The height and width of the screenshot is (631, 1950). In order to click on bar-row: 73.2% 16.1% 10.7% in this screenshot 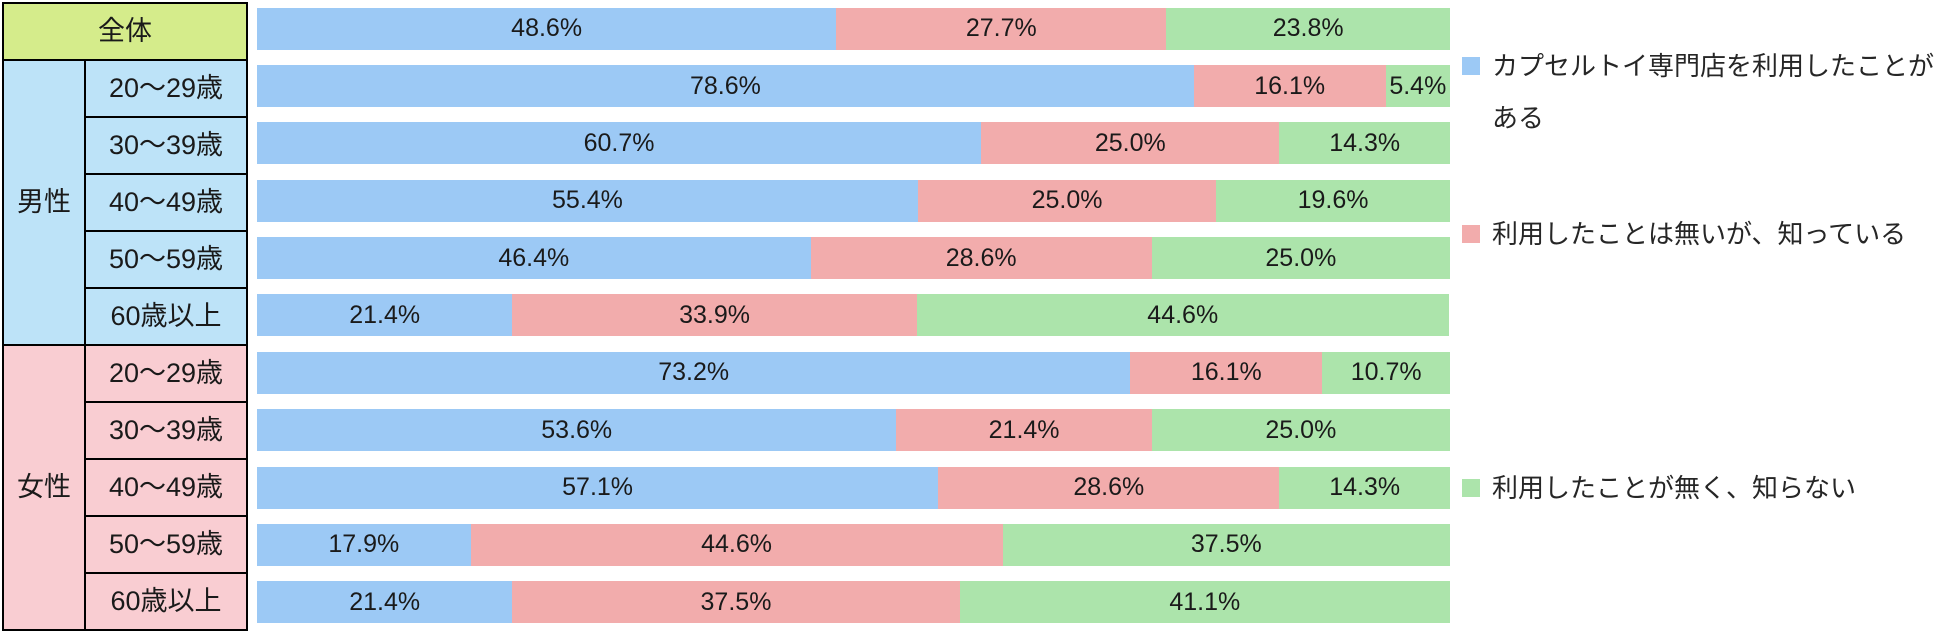, I will do `click(853, 372)`.